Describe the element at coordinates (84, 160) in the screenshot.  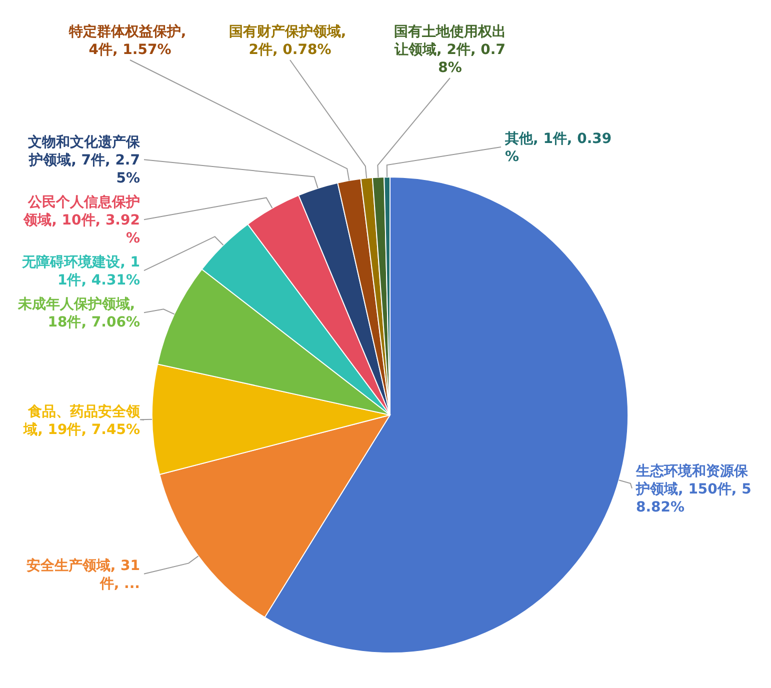
I see `slice-label: 文物和文化遗产保护领域, 7件, 2.75%` at that location.